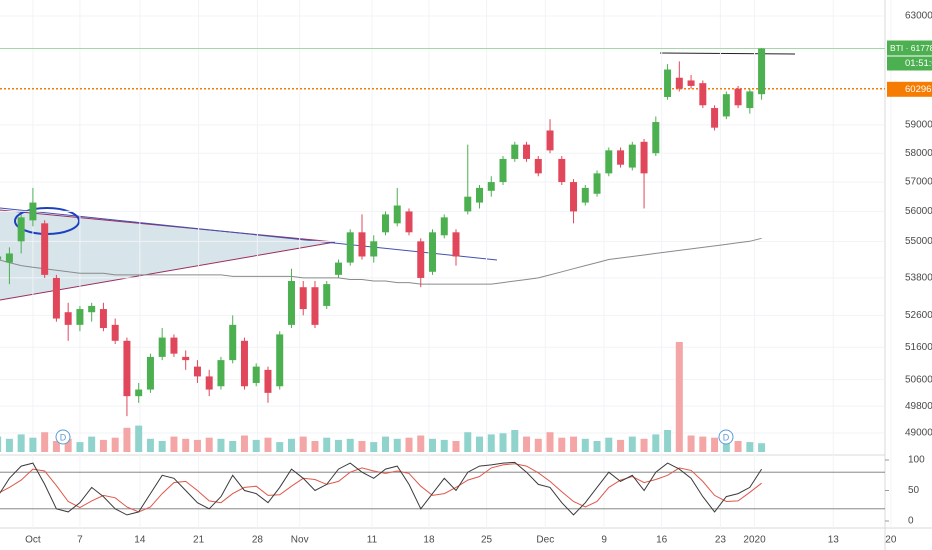 The height and width of the screenshot is (550, 932). I want to click on x-tick-label: 14, so click(140, 540).